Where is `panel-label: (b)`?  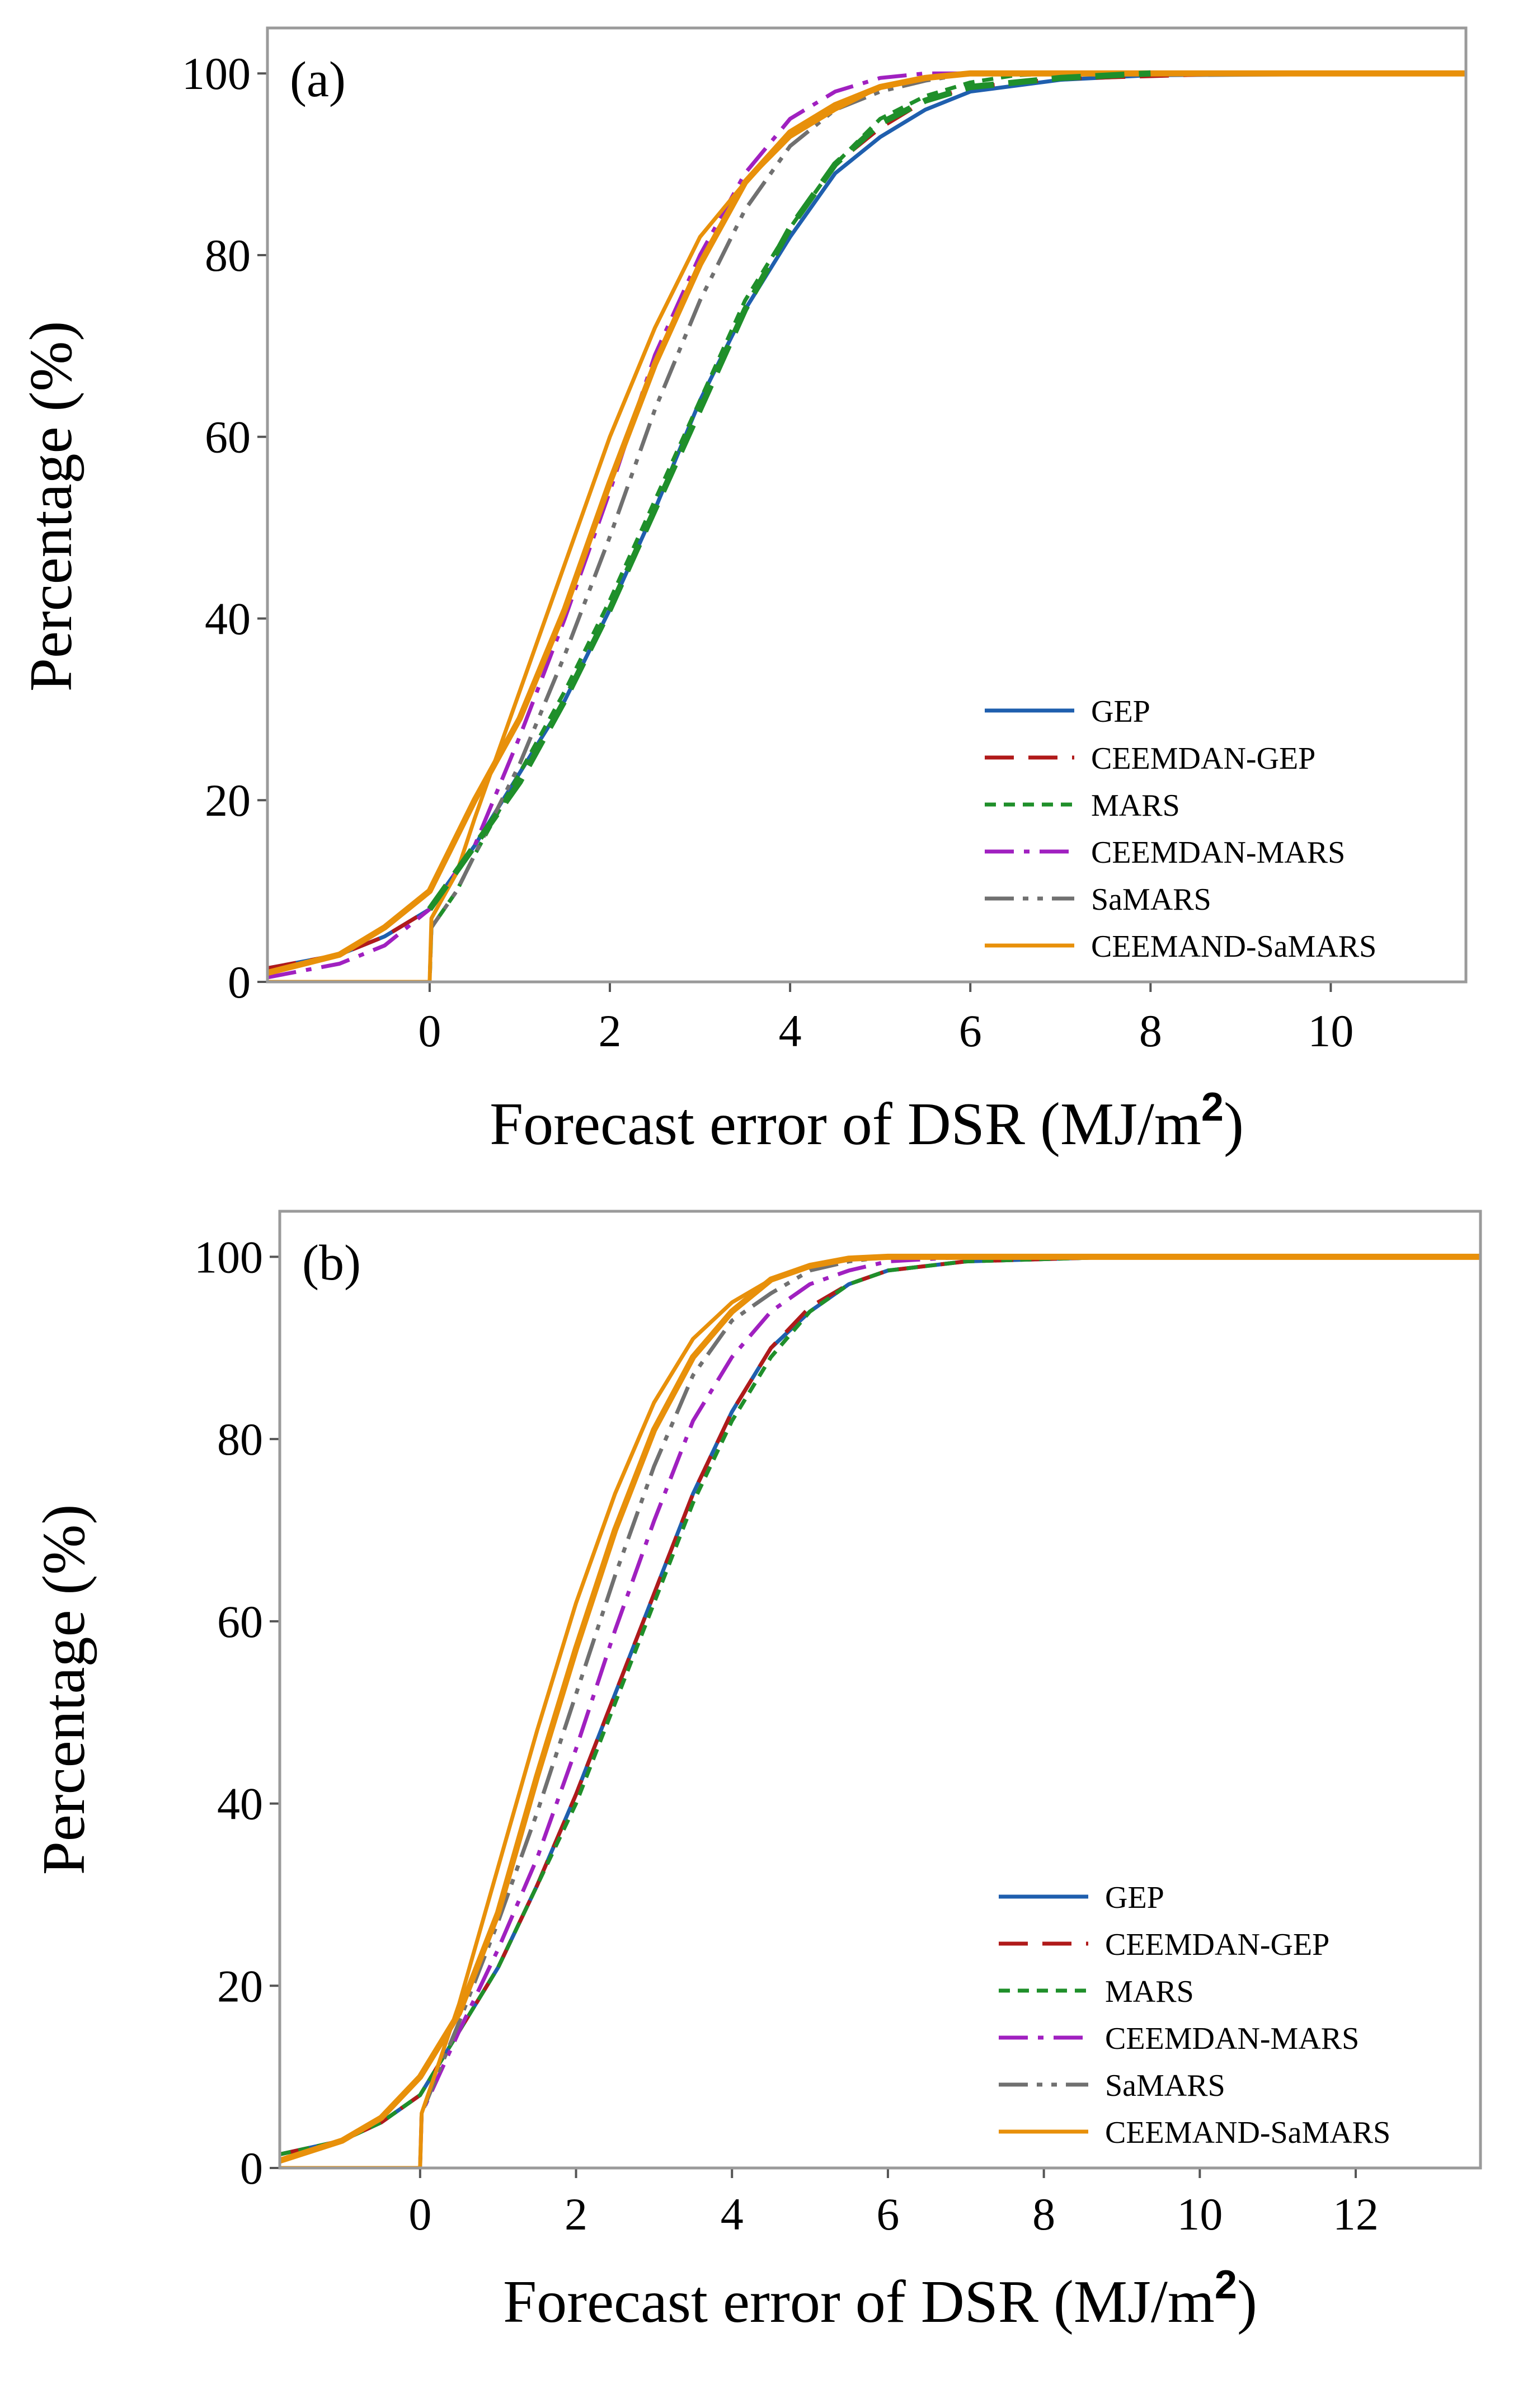
panel-label: (b) is located at coordinates (331, 1263).